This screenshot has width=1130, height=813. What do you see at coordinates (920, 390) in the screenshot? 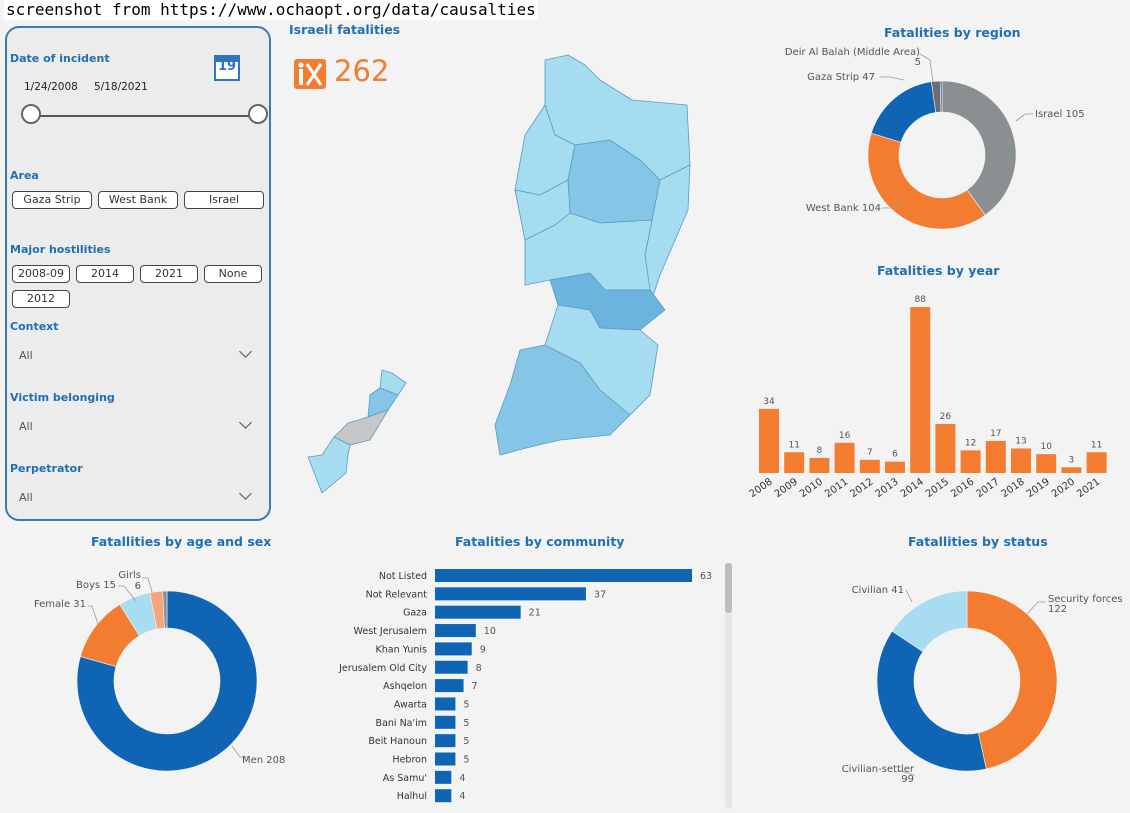
I see `bar-2014` at bounding box center [920, 390].